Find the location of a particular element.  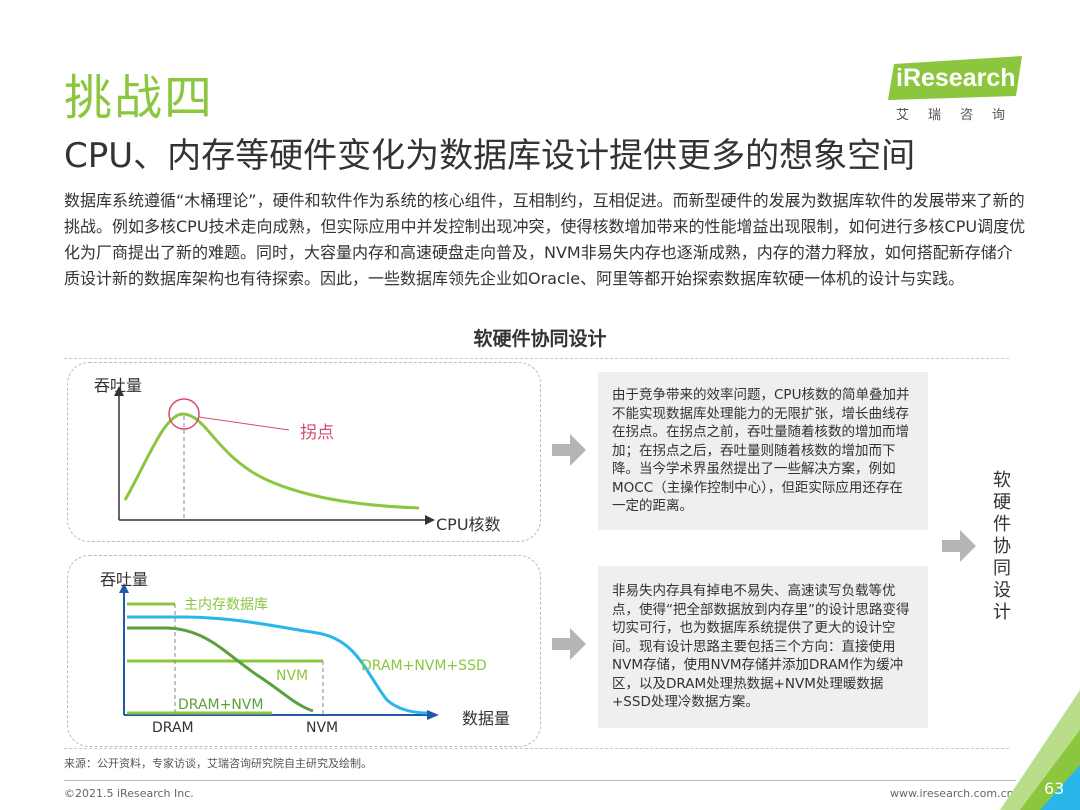

diagram-2-x-arrow is located at coordinates (433, 715).